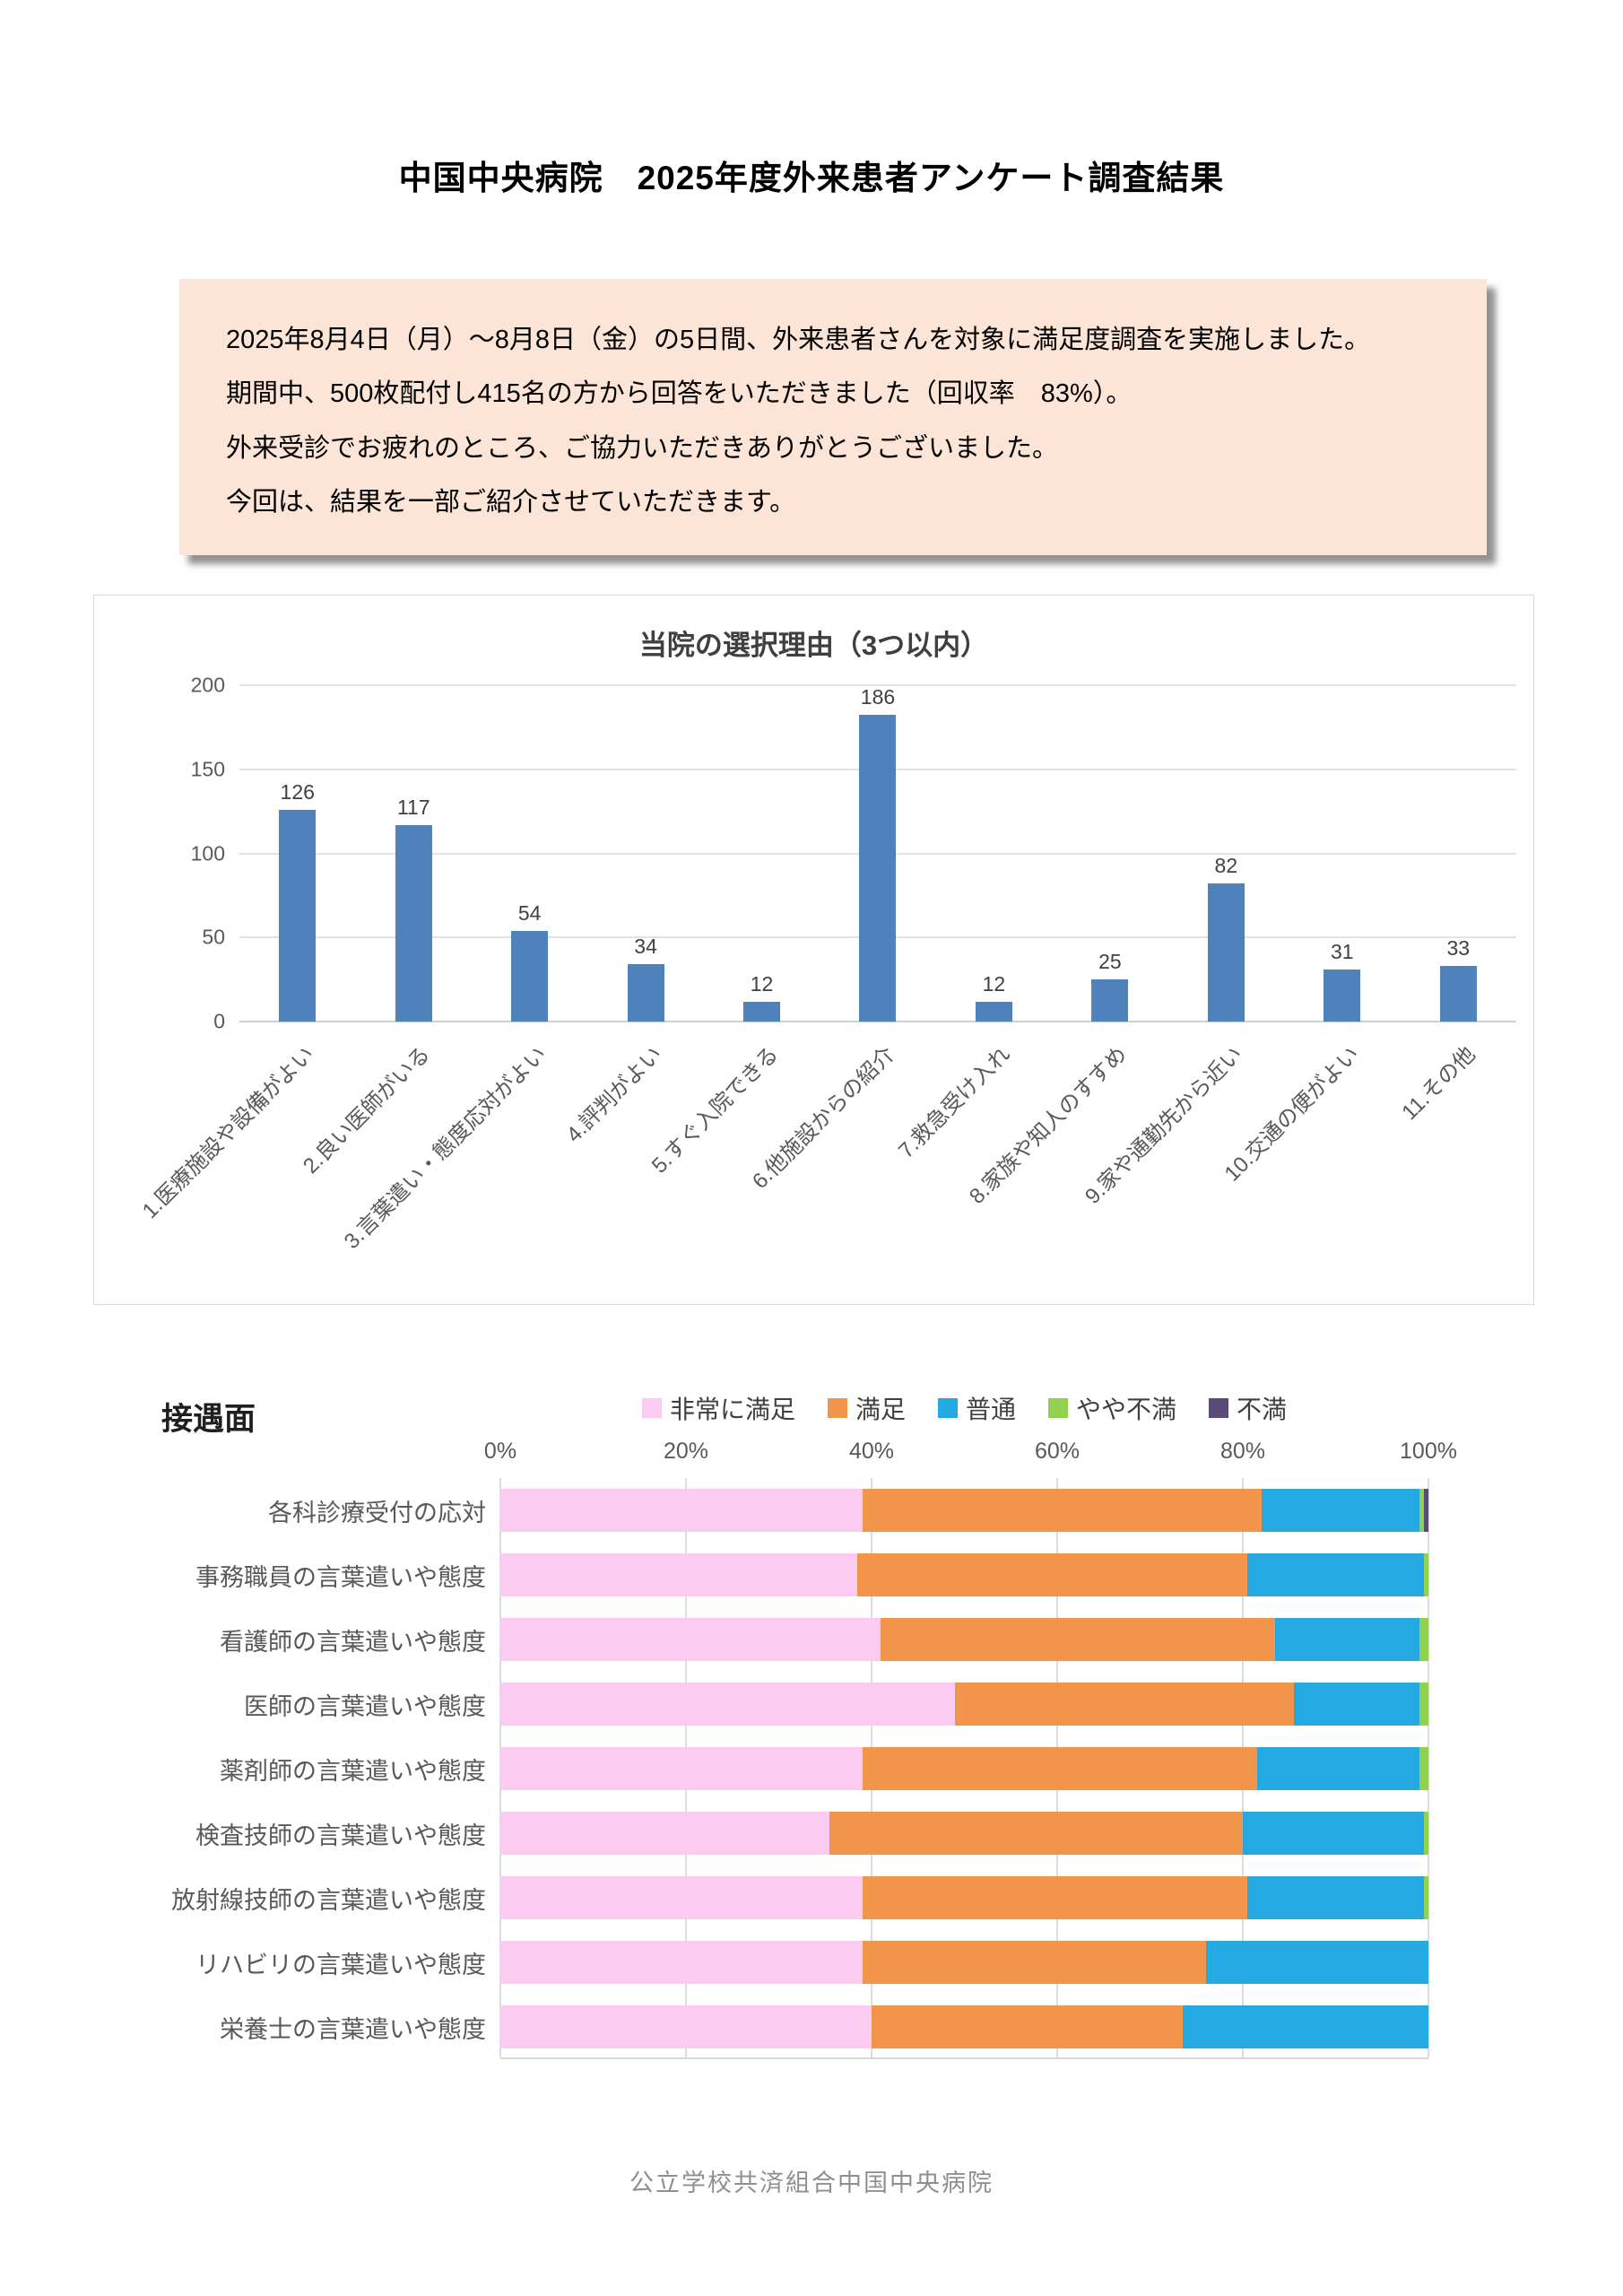 The height and width of the screenshot is (2296, 1623). I want to click on bar-column: 126, so click(297, 853).